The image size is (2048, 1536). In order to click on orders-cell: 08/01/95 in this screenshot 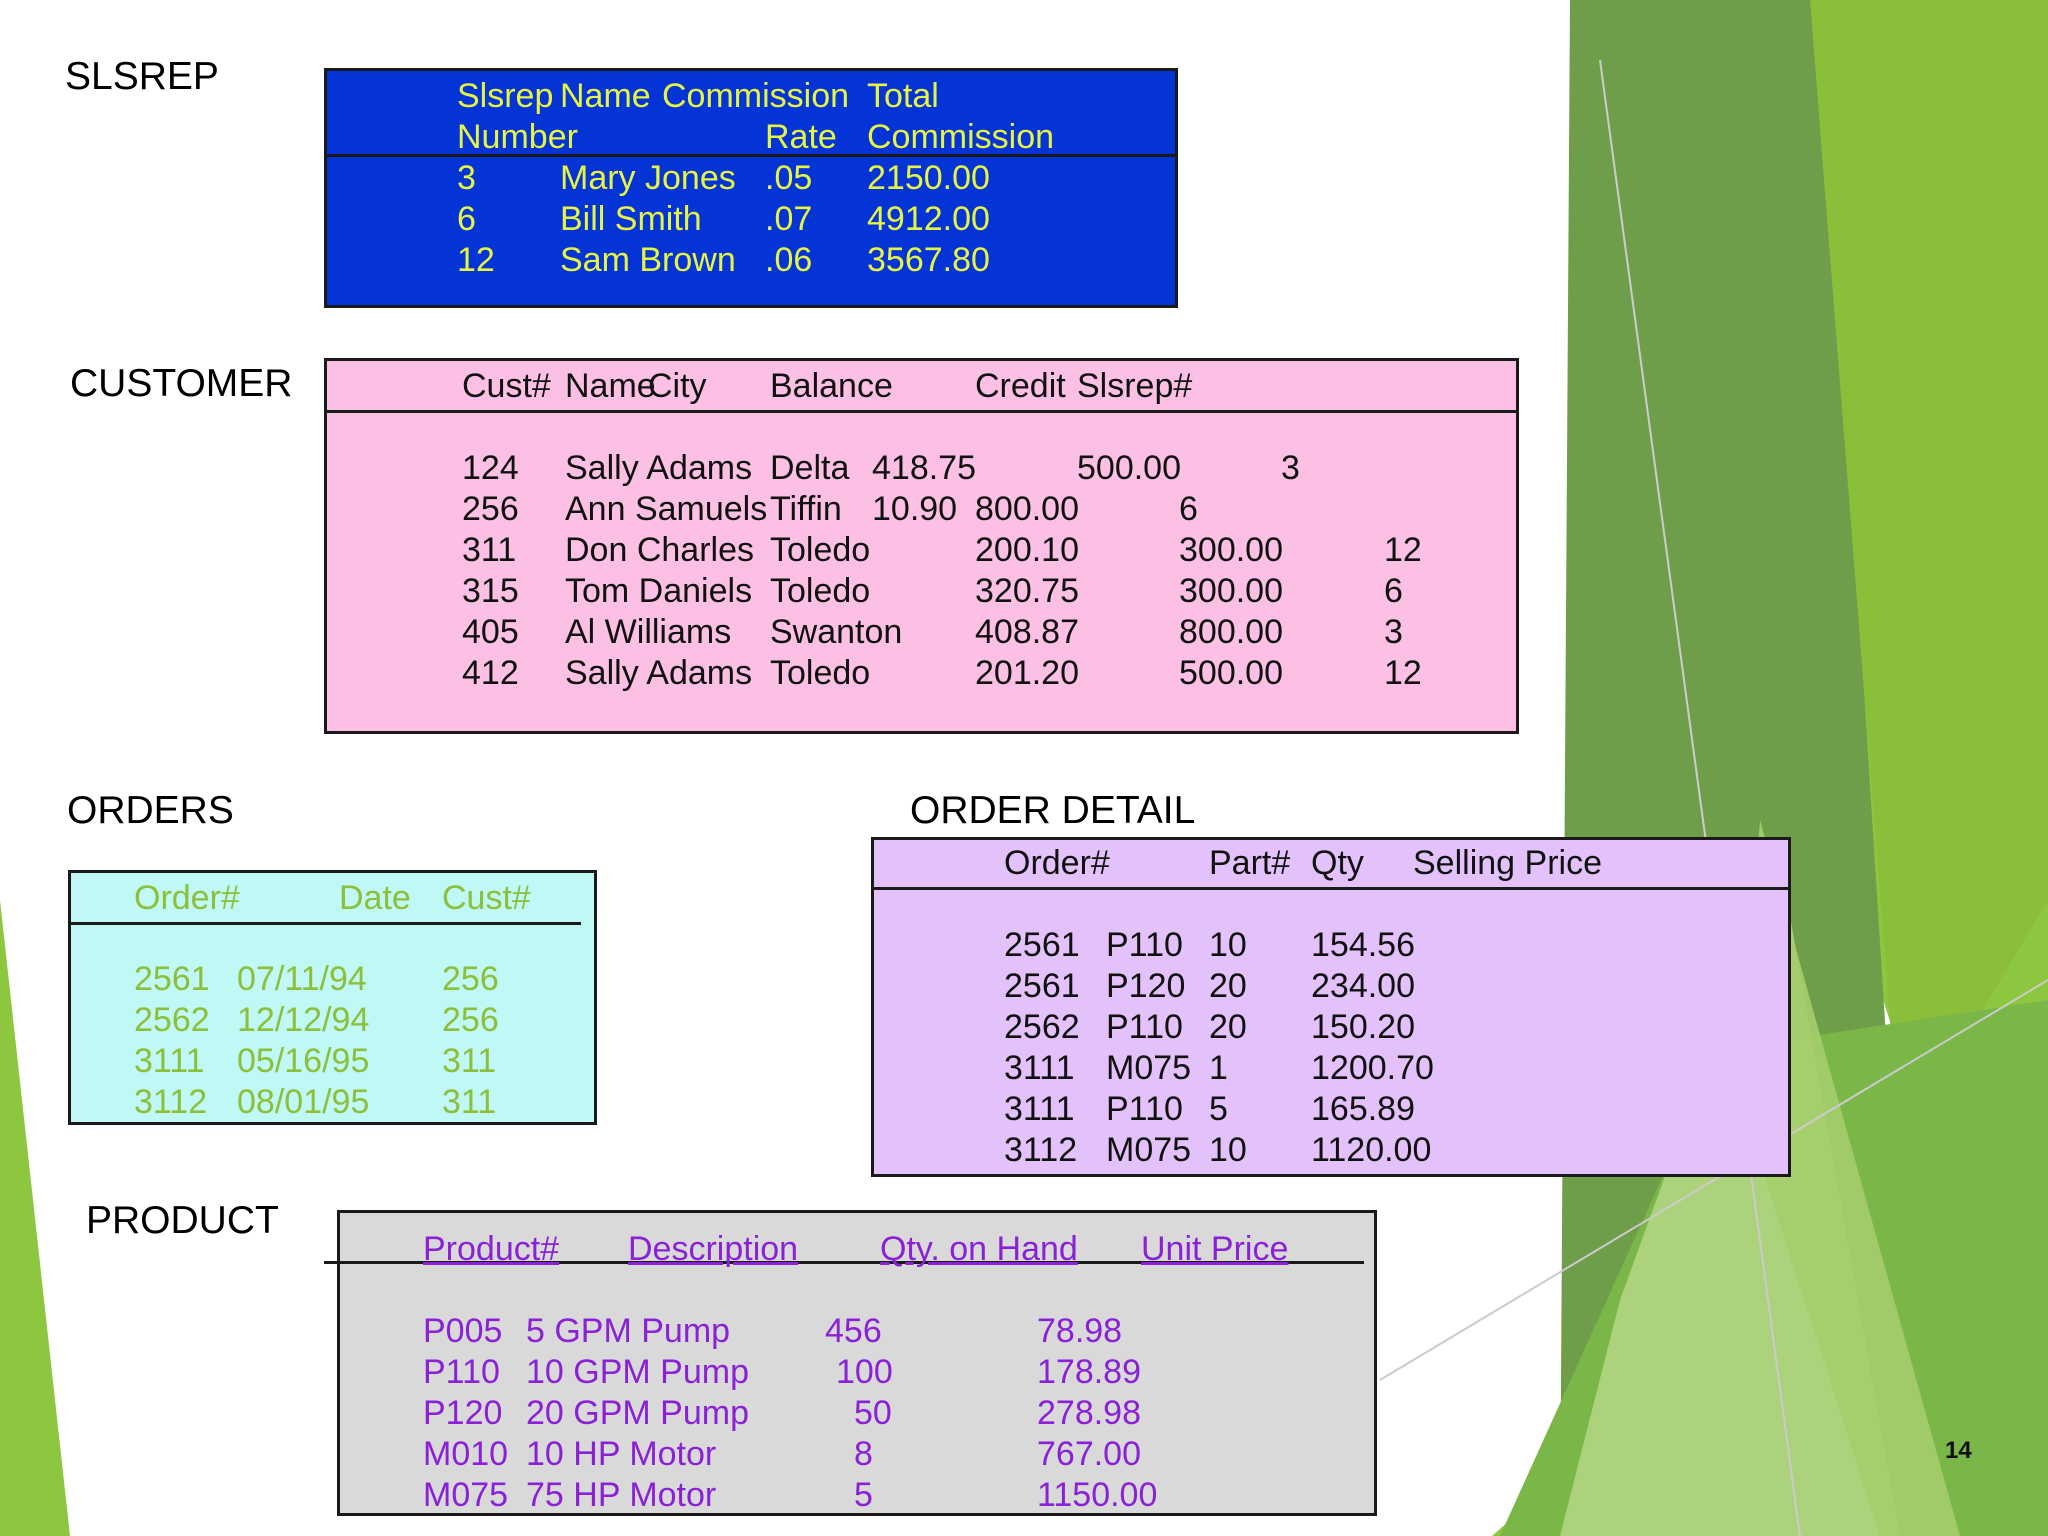, I will do `click(303, 1102)`.